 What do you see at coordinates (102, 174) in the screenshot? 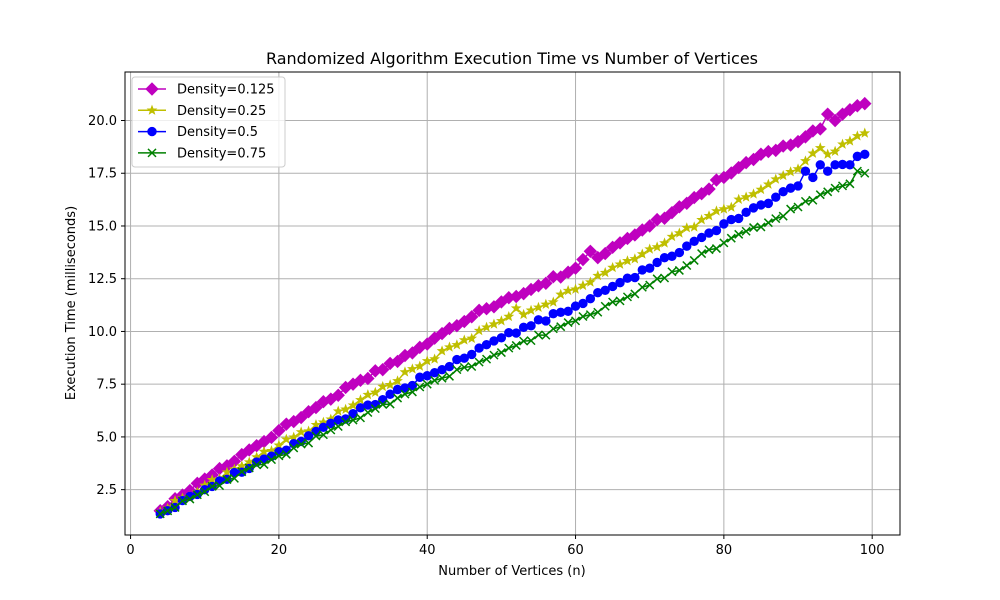
I see `y-tick-label: 17.5` at bounding box center [102, 174].